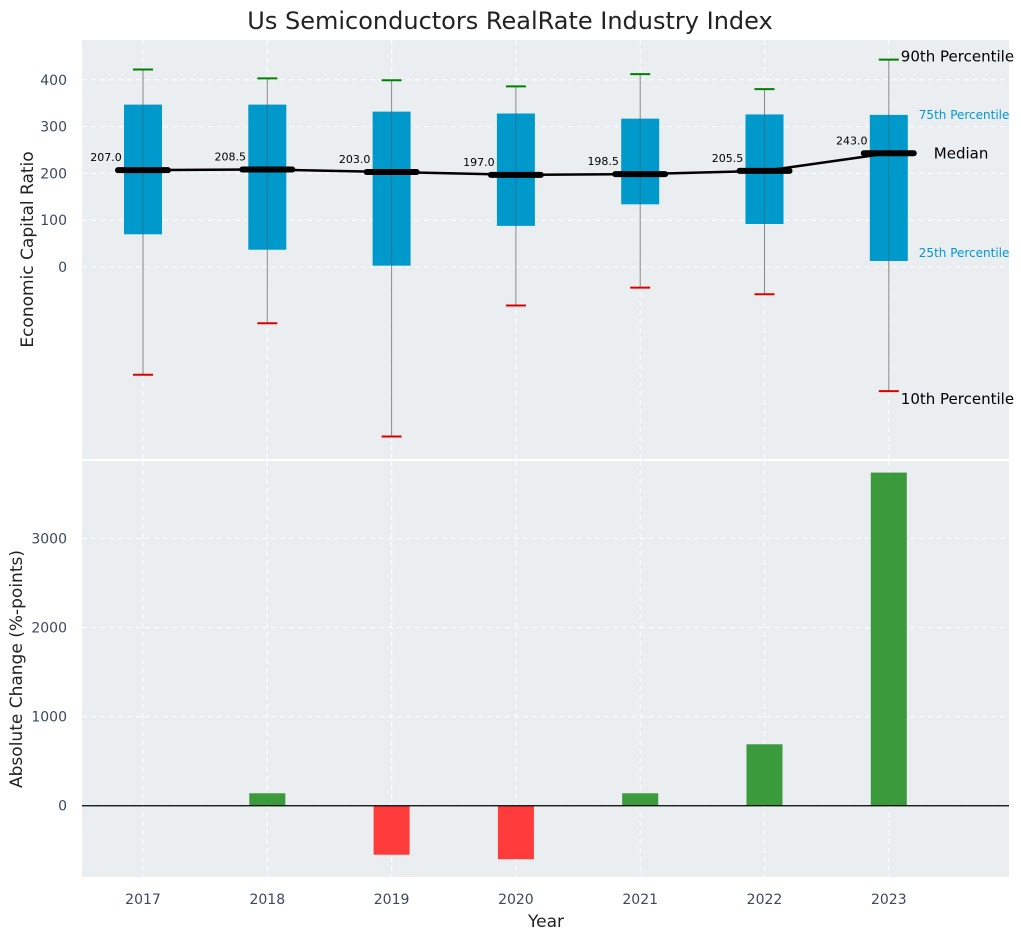  Describe the element at coordinates (957, 399) in the screenshot. I see `legend-p10-label: 10th Percentile` at that location.